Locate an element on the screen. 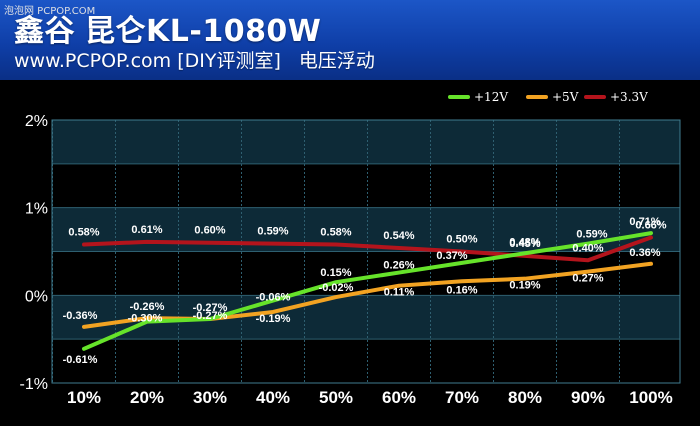 The width and height of the screenshot is (700, 426). x-tick-label: 30% is located at coordinates (210, 397).